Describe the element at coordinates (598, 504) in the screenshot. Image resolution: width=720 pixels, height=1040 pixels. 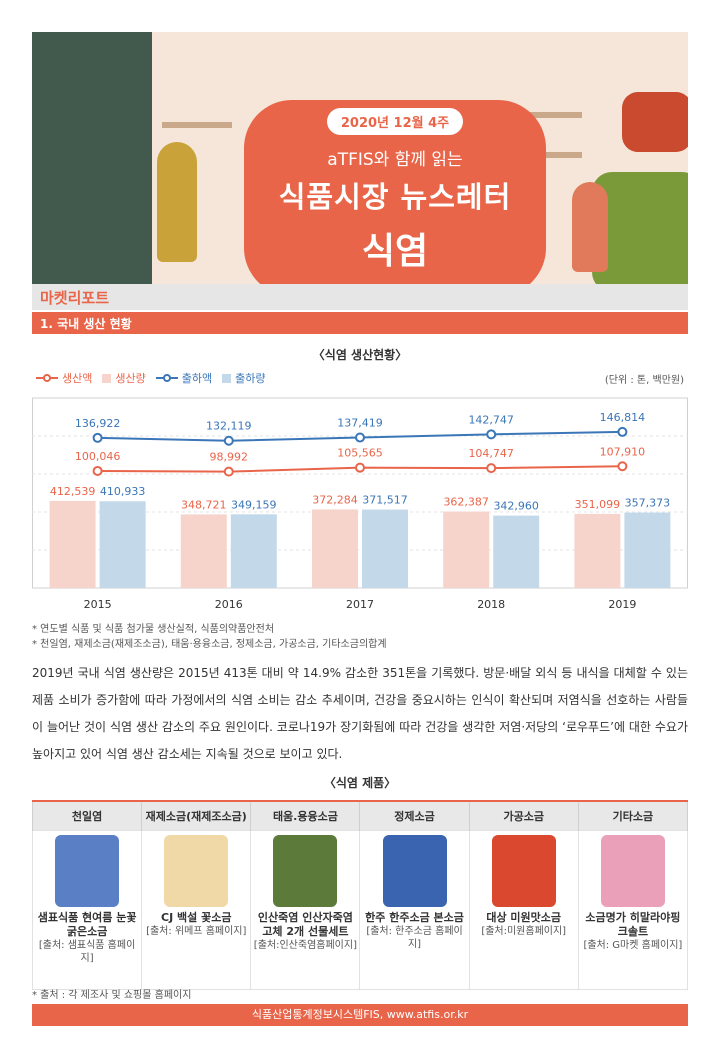
I see `bar-data-label: 351,099` at that location.